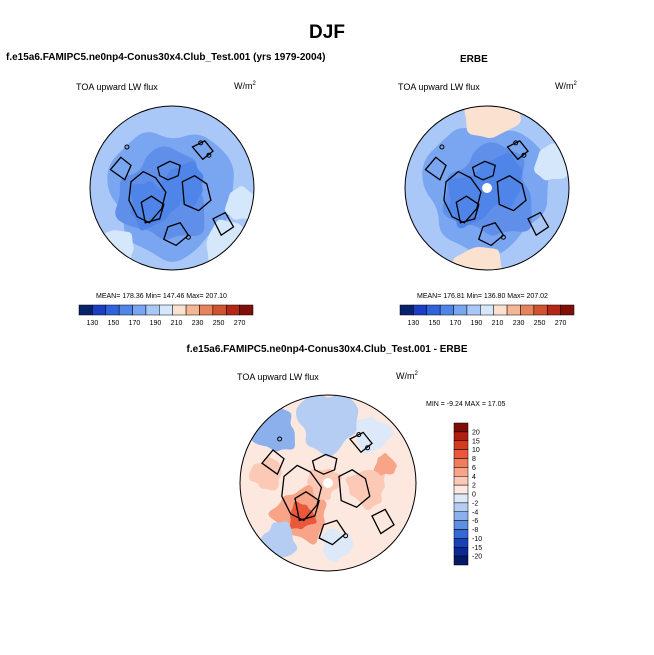 Image resolution: width=654 pixels, height=655 pixels. I want to click on colorbar-diff-tick-label: -20, so click(477, 557).